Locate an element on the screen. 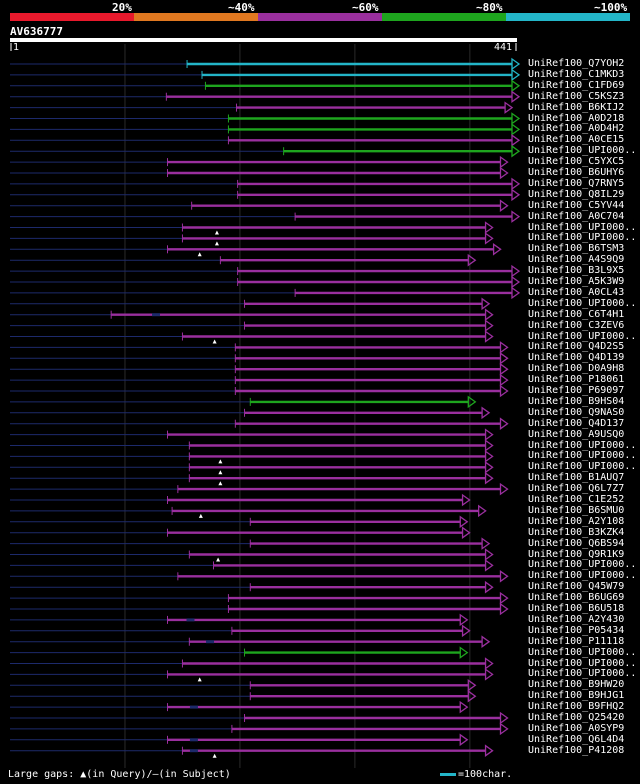  hit-label: UniRef100_Q4D137 is located at coordinates (576, 423).